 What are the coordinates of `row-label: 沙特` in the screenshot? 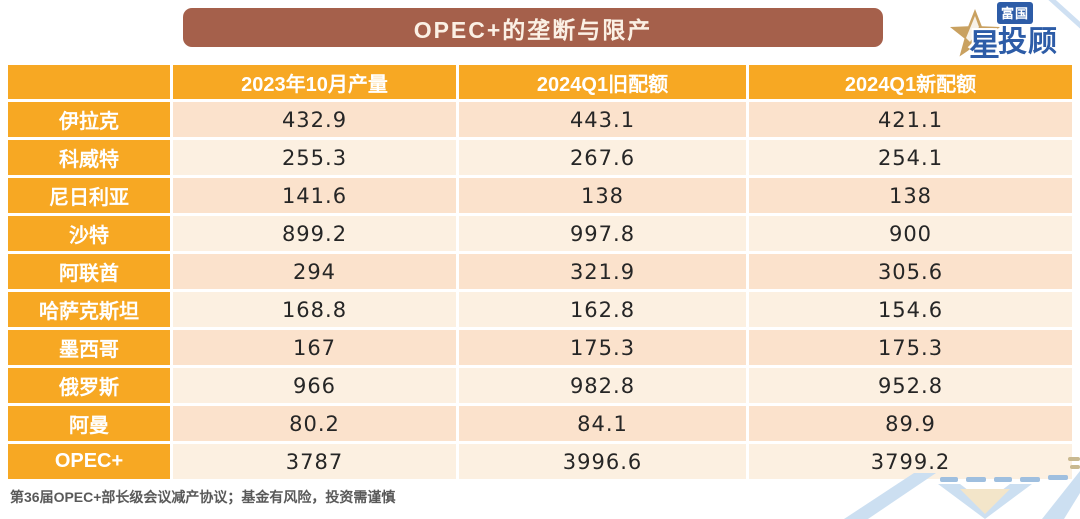 It's located at (89, 233).